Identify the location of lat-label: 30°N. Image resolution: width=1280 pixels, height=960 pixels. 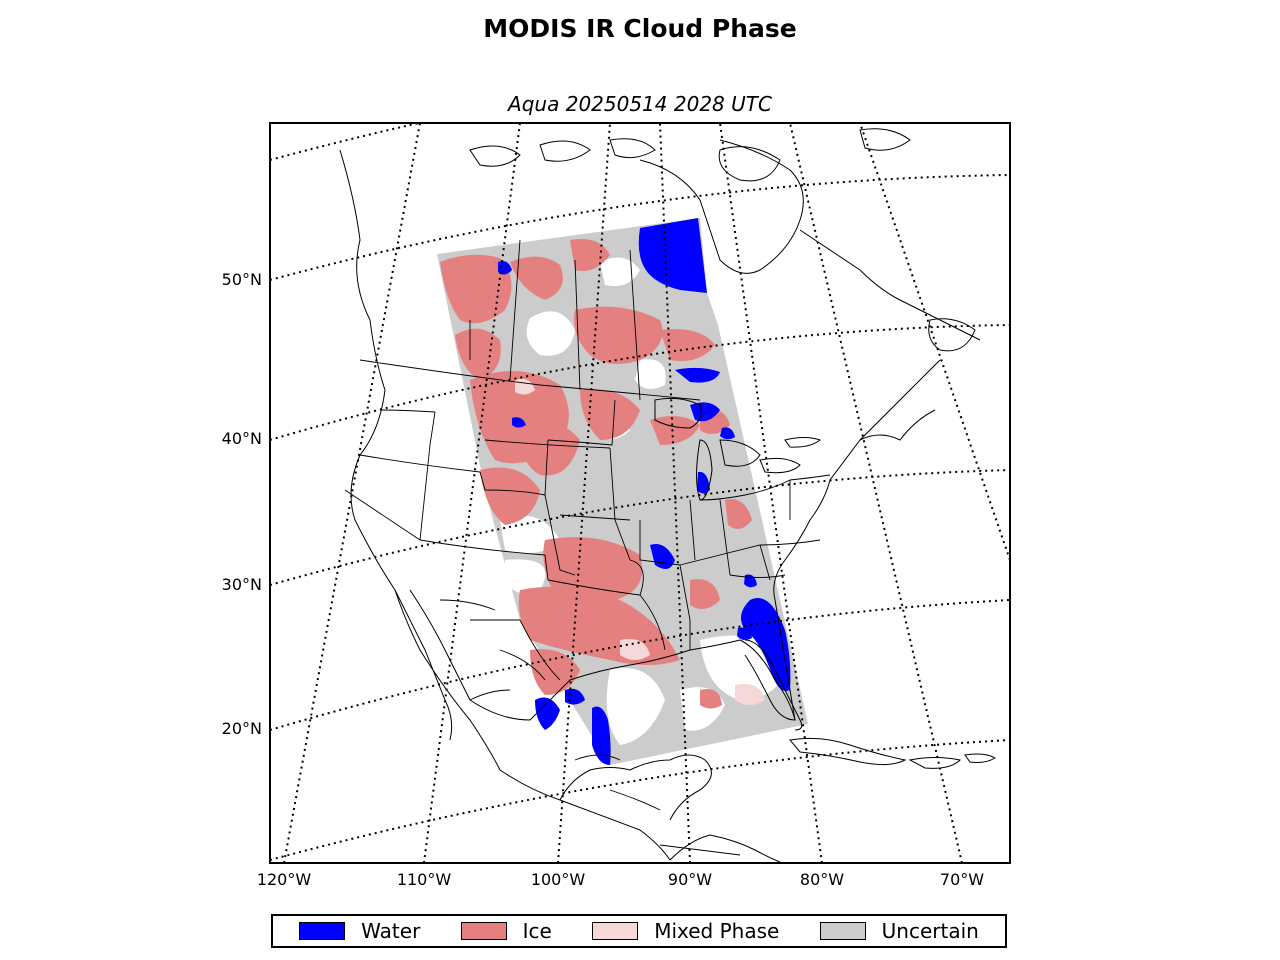
(242, 584).